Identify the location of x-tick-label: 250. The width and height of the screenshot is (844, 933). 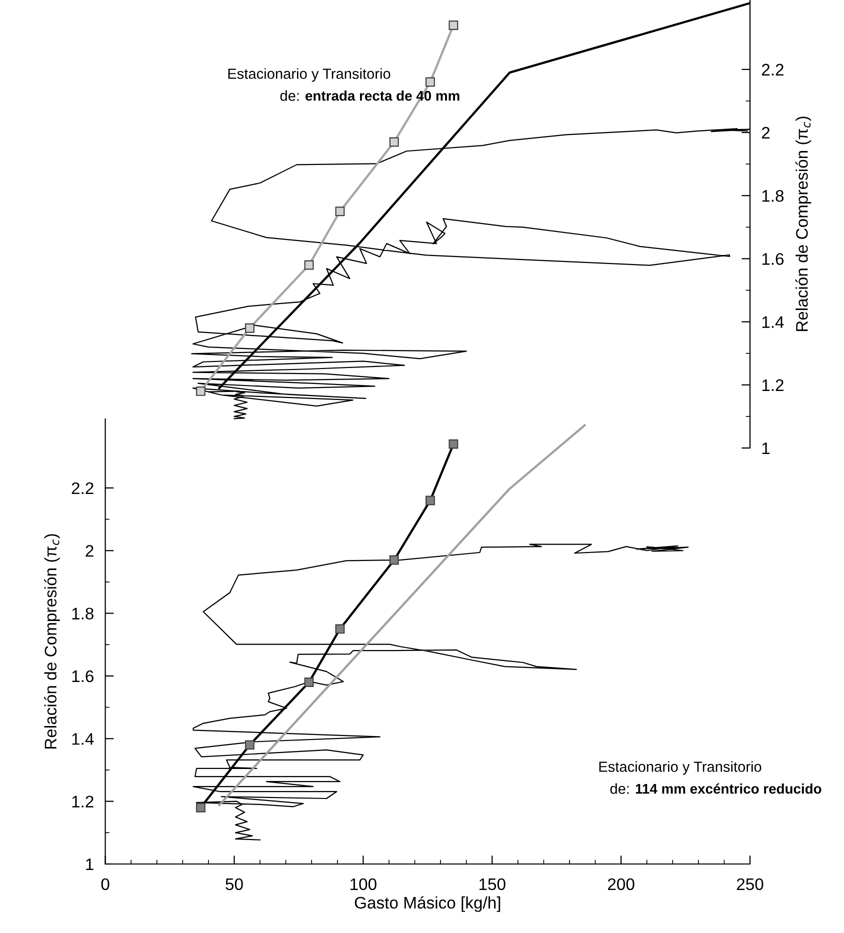
(750, 884).